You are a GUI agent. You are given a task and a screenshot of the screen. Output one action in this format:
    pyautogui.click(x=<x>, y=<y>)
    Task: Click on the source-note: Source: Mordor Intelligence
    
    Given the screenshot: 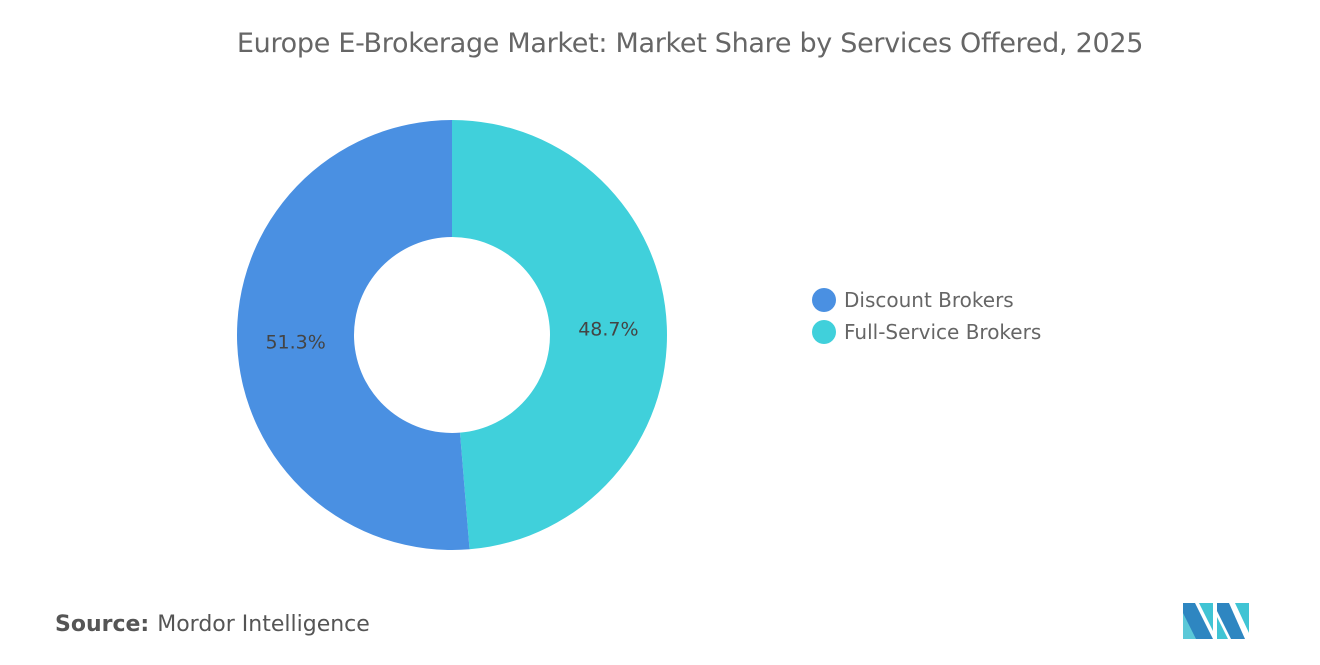 What is the action you would take?
    pyautogui.click(x=212, y=624)
    